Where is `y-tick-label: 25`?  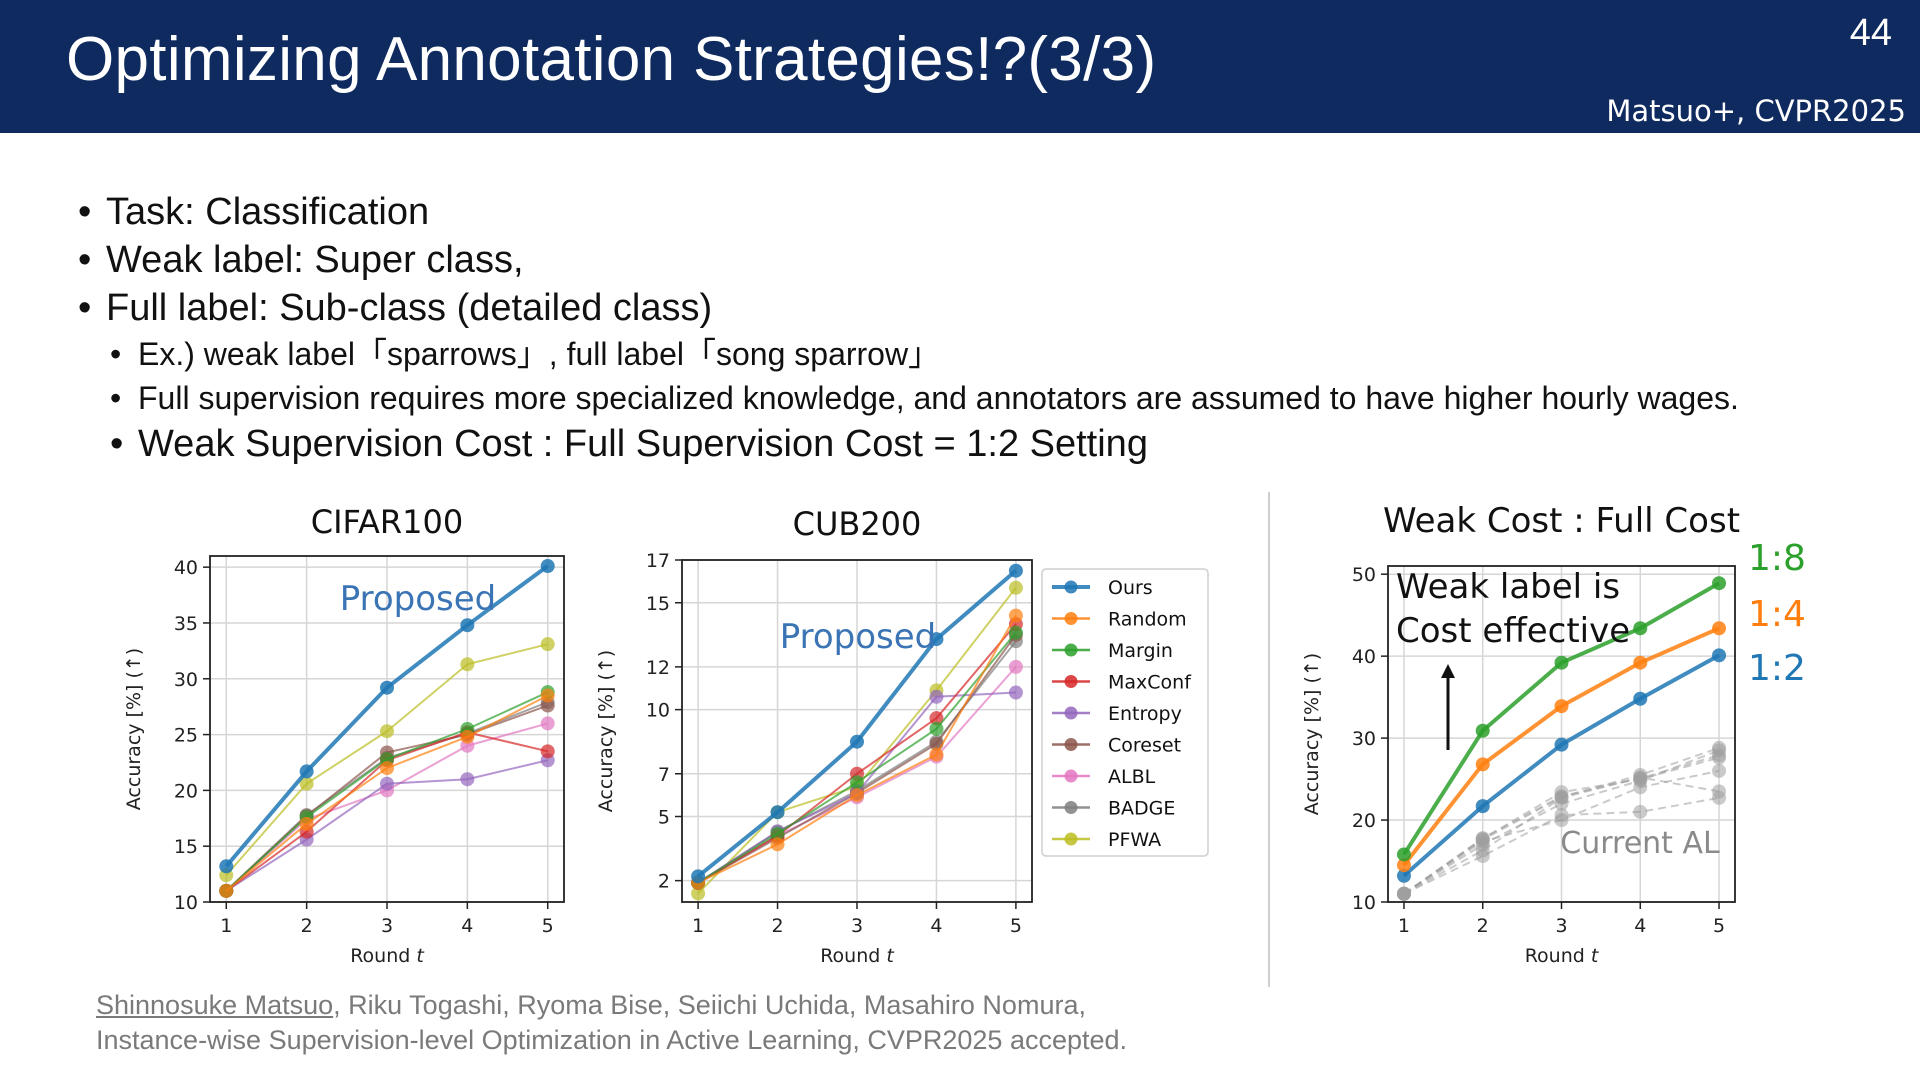 y-tick-label: 25 is located at coordinates (186, 736).